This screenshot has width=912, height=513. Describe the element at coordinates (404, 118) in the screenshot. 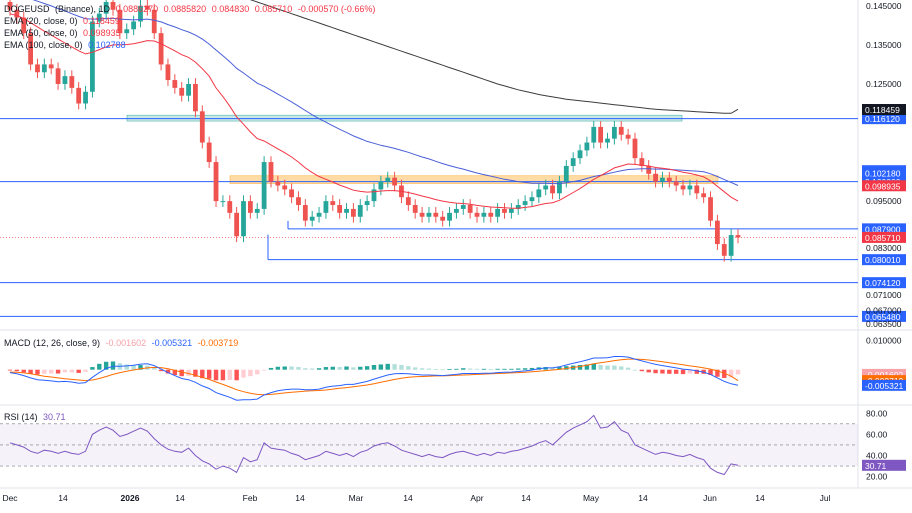

I see `price-zone` at that location.